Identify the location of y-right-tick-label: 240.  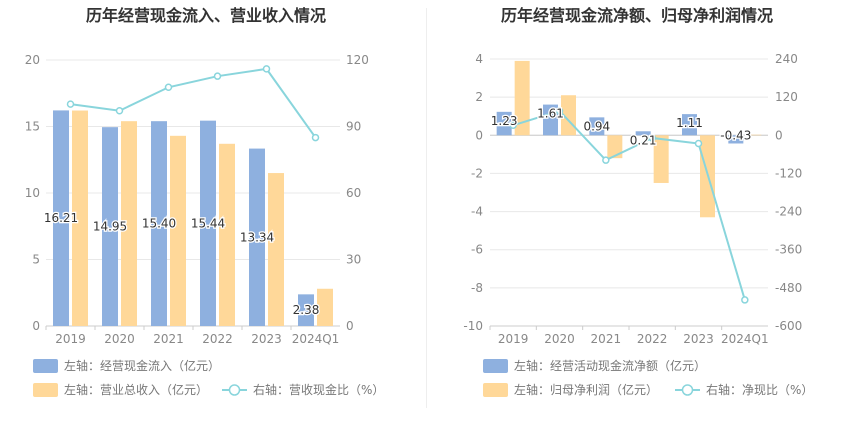
(786, 59).